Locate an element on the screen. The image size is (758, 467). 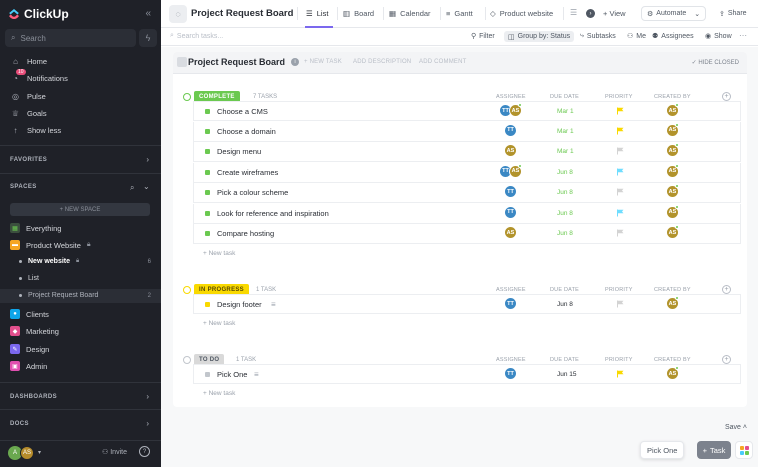
page-title: Project Request Board is located at coordinates (242, 13).